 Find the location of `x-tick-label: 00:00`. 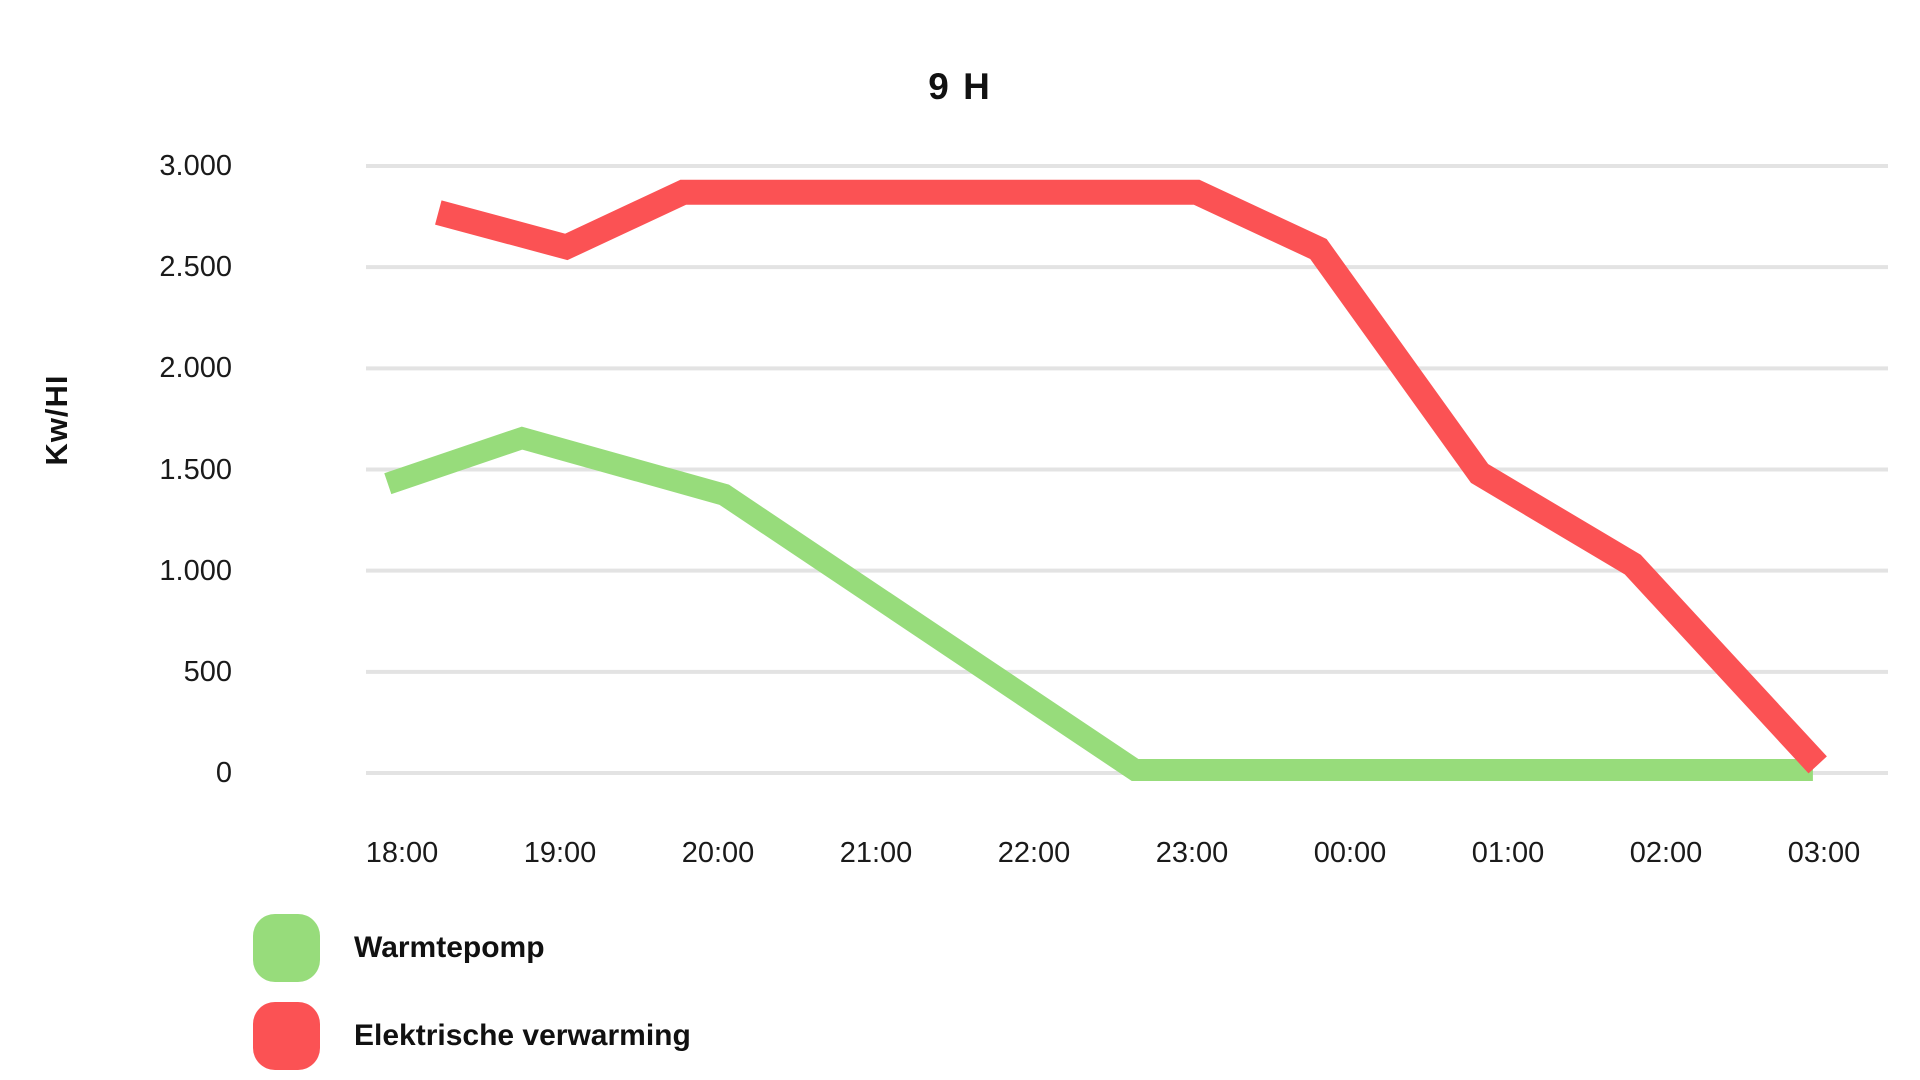

x-tick-label: 00:00 is located at coordinates (1350, 853).